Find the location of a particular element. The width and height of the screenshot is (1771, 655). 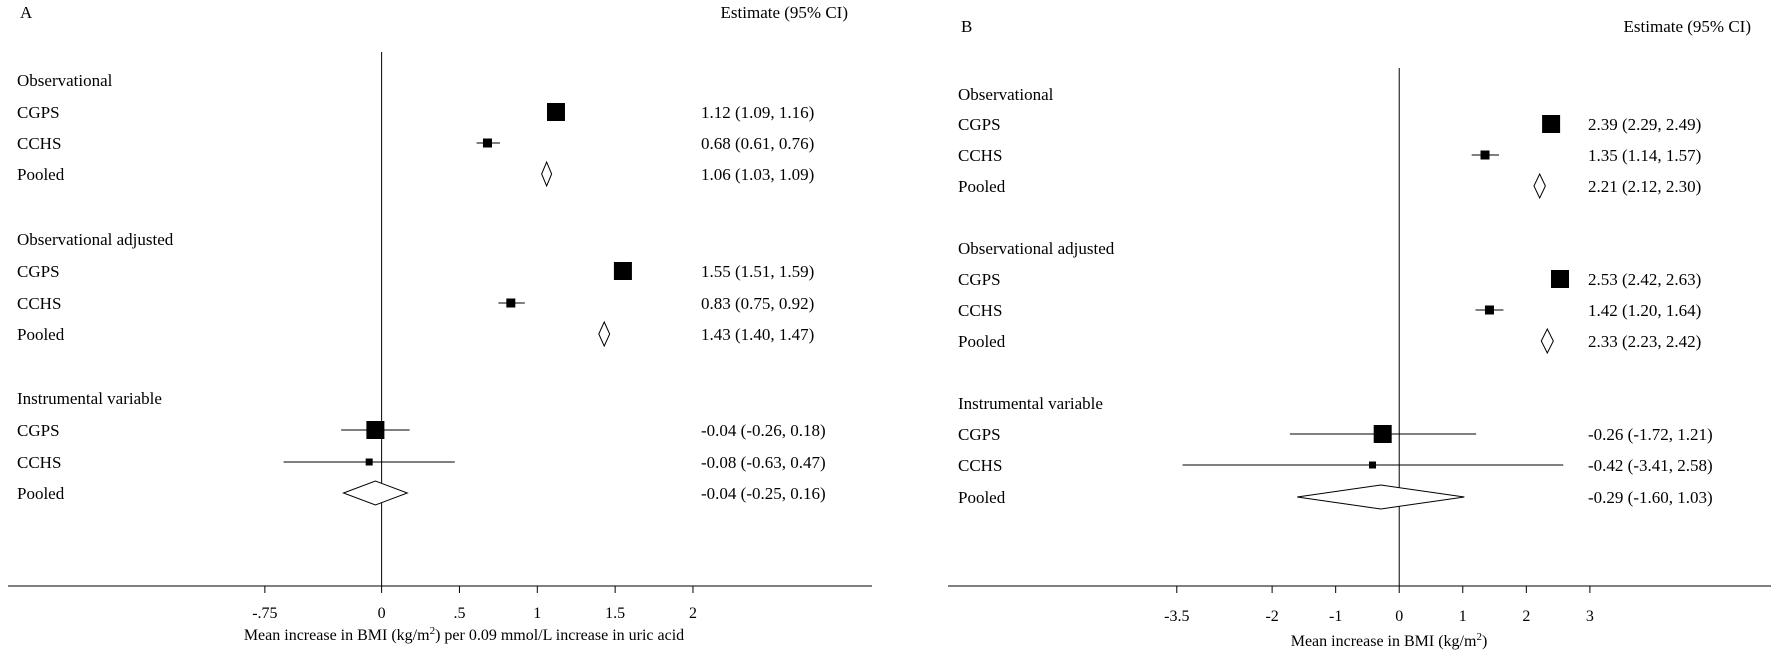

estimate-ci-text: 1.35 (1.14, 1.57) is located at coordinates (1644, 155).